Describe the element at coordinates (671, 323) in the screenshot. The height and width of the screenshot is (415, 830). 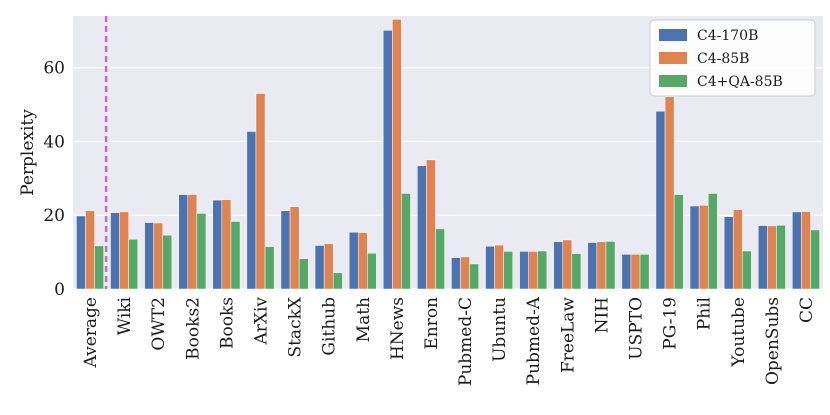
I see `x-tick-label: PG-19` at that location.